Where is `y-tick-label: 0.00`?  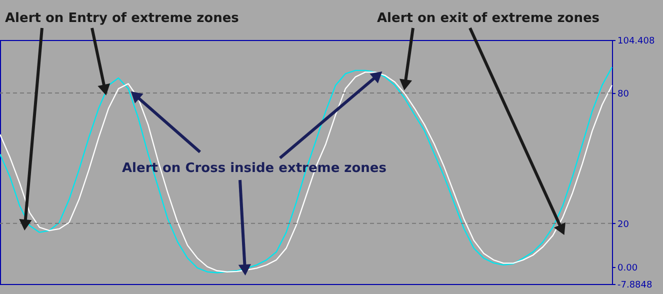
y-tick-label: 0.00 is located at coordinates (628, 268).